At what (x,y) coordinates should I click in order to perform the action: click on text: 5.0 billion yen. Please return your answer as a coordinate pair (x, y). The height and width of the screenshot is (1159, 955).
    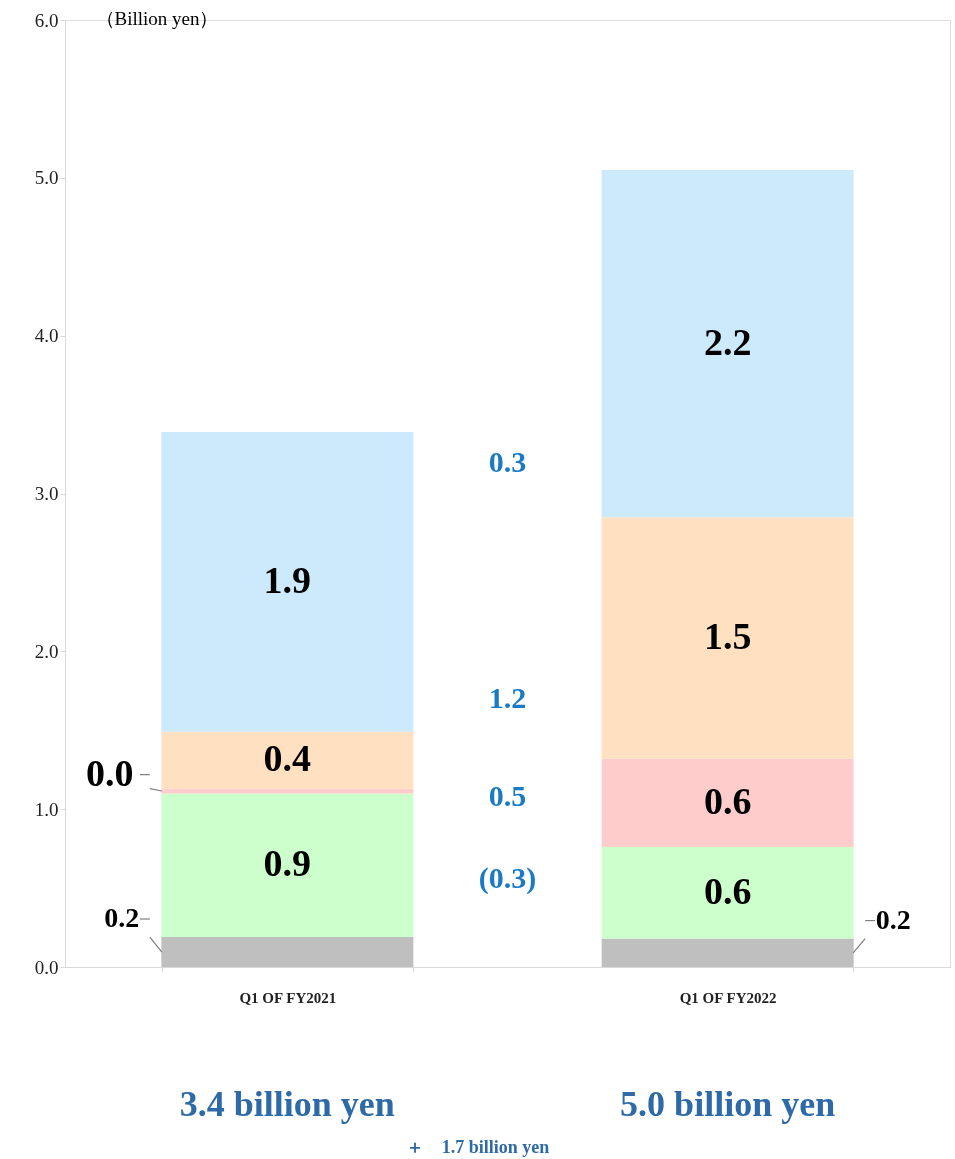
    Looking at the image, I should click on (728, 1104).